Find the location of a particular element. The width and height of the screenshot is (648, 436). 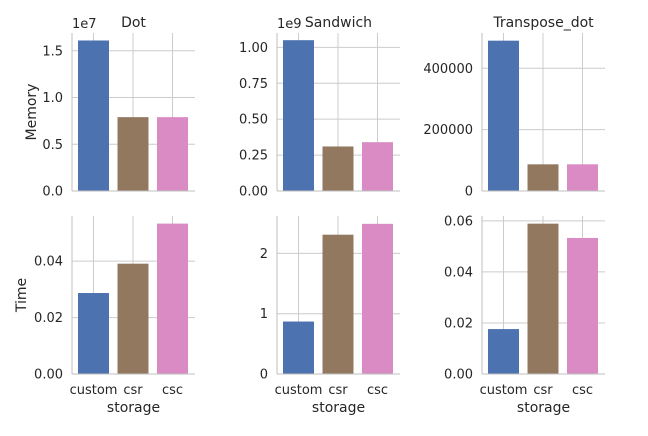

panel-1-ytick-label: 0.5 is located at coordinates (52, 145).